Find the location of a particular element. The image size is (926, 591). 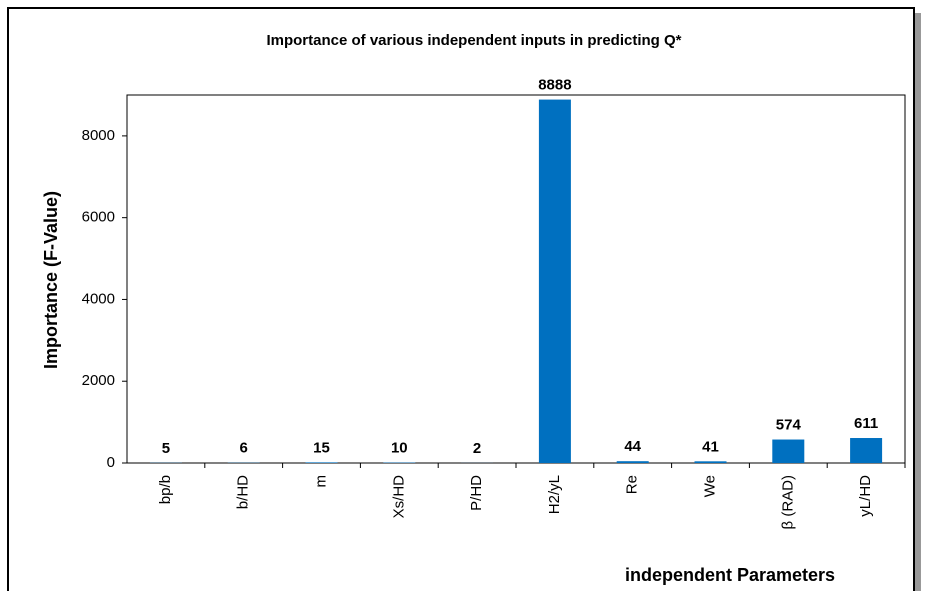

data-label: 574 is located at coordinates (789, 424).